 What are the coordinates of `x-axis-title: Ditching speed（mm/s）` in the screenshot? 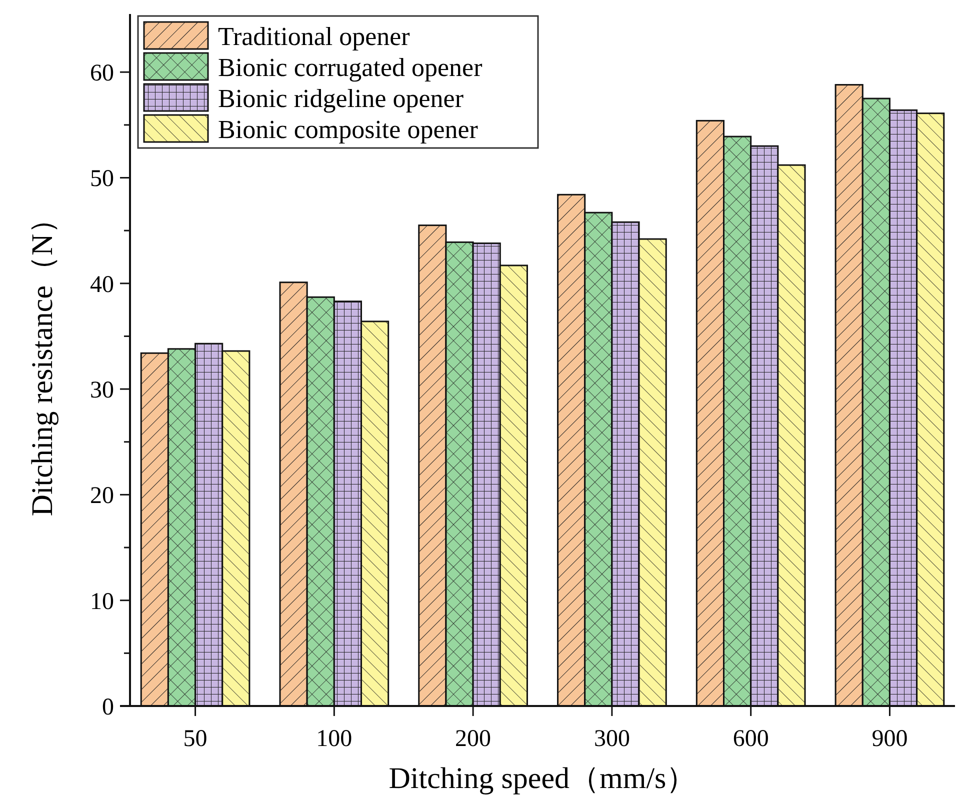 It's located at (542, 778).